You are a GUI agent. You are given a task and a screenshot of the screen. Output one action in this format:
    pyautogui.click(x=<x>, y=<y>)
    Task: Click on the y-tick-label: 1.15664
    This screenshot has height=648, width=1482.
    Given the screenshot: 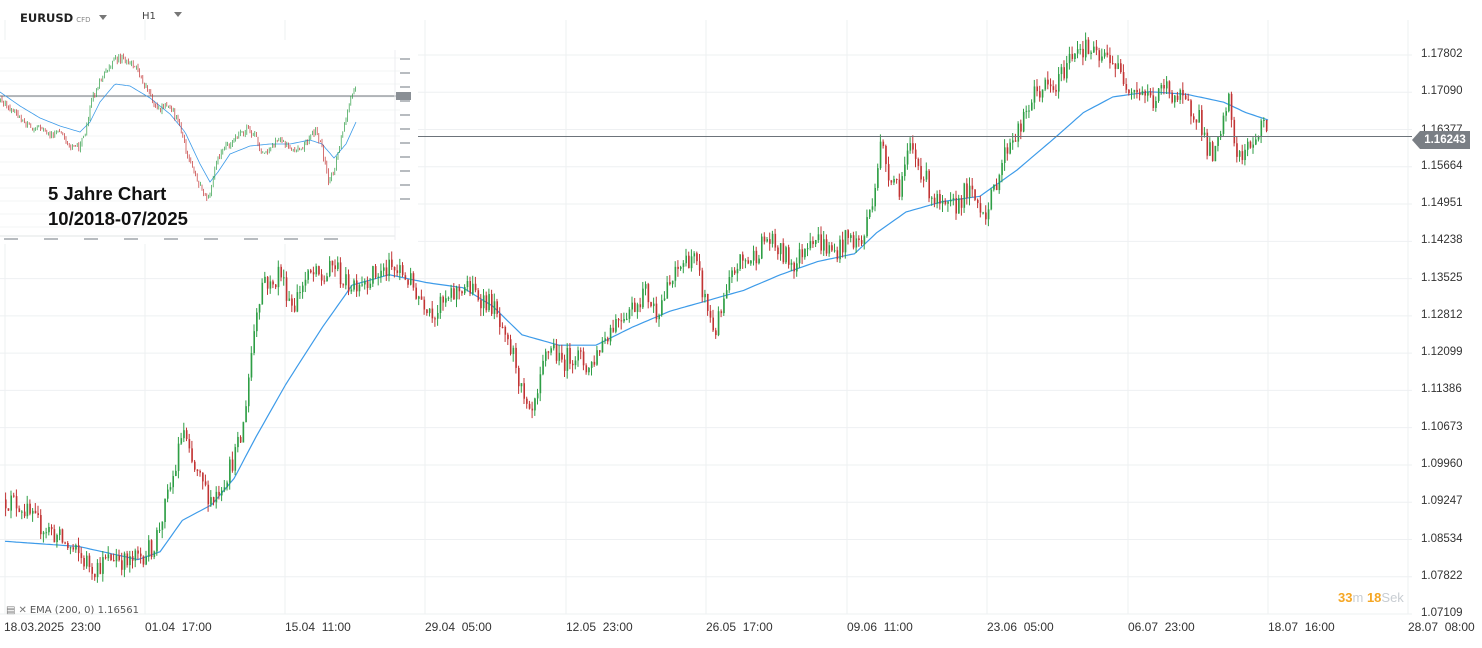 What is the action you would take?
    pyautogui.click(x=1442, y=165)
    